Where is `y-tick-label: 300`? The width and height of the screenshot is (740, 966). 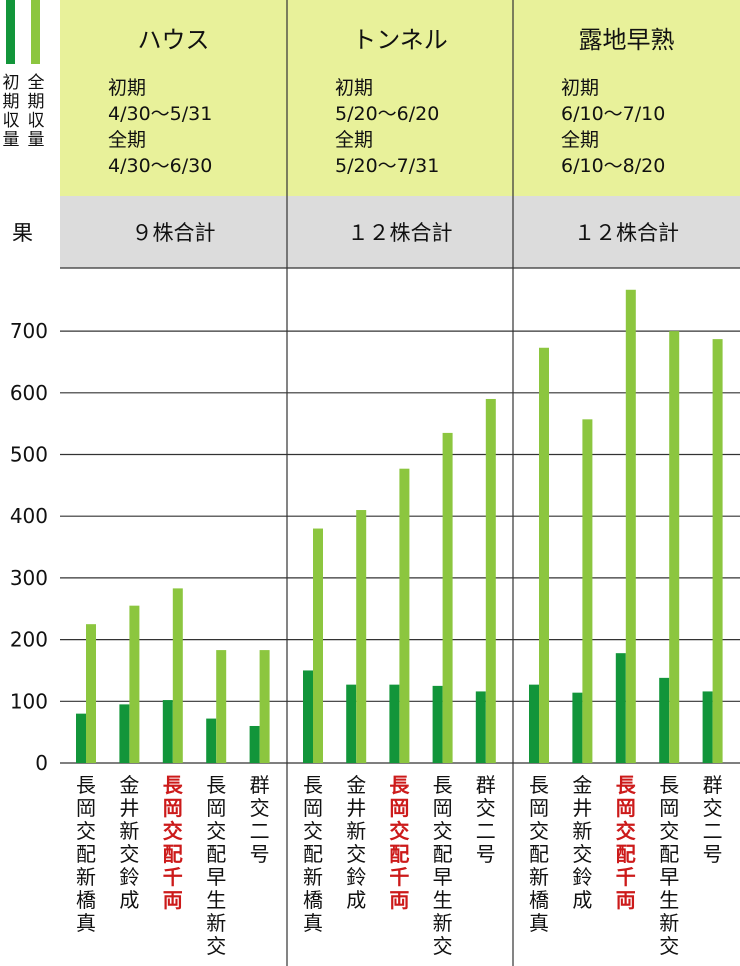 y-tick-label: 300 is located at coordinates (29, 578).